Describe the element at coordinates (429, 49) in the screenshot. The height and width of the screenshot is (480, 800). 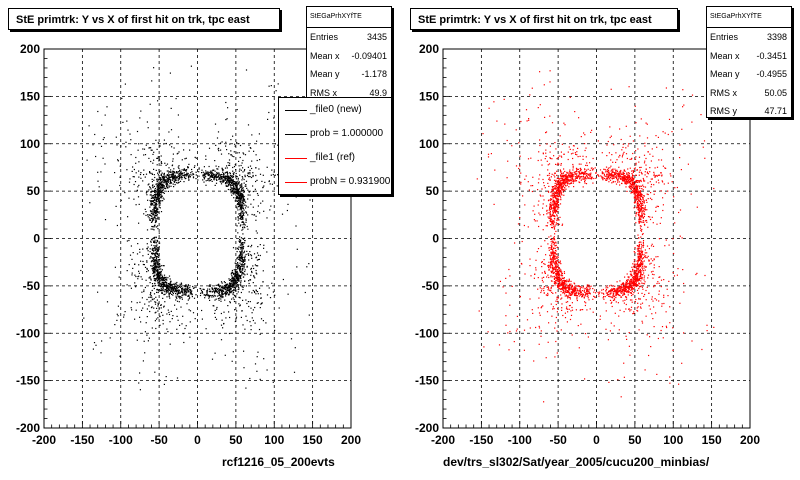
I see `right-y-tick-label: 200` at that location.